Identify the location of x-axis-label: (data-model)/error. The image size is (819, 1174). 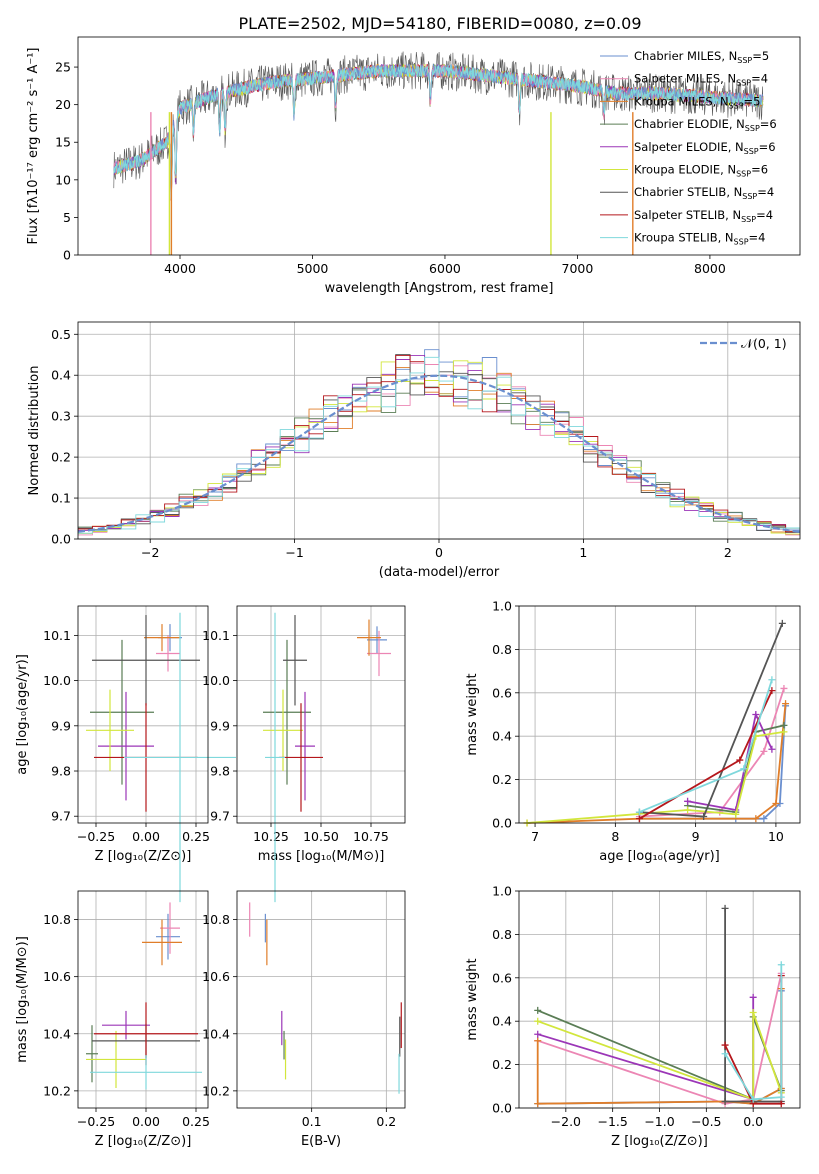
(439, 572).